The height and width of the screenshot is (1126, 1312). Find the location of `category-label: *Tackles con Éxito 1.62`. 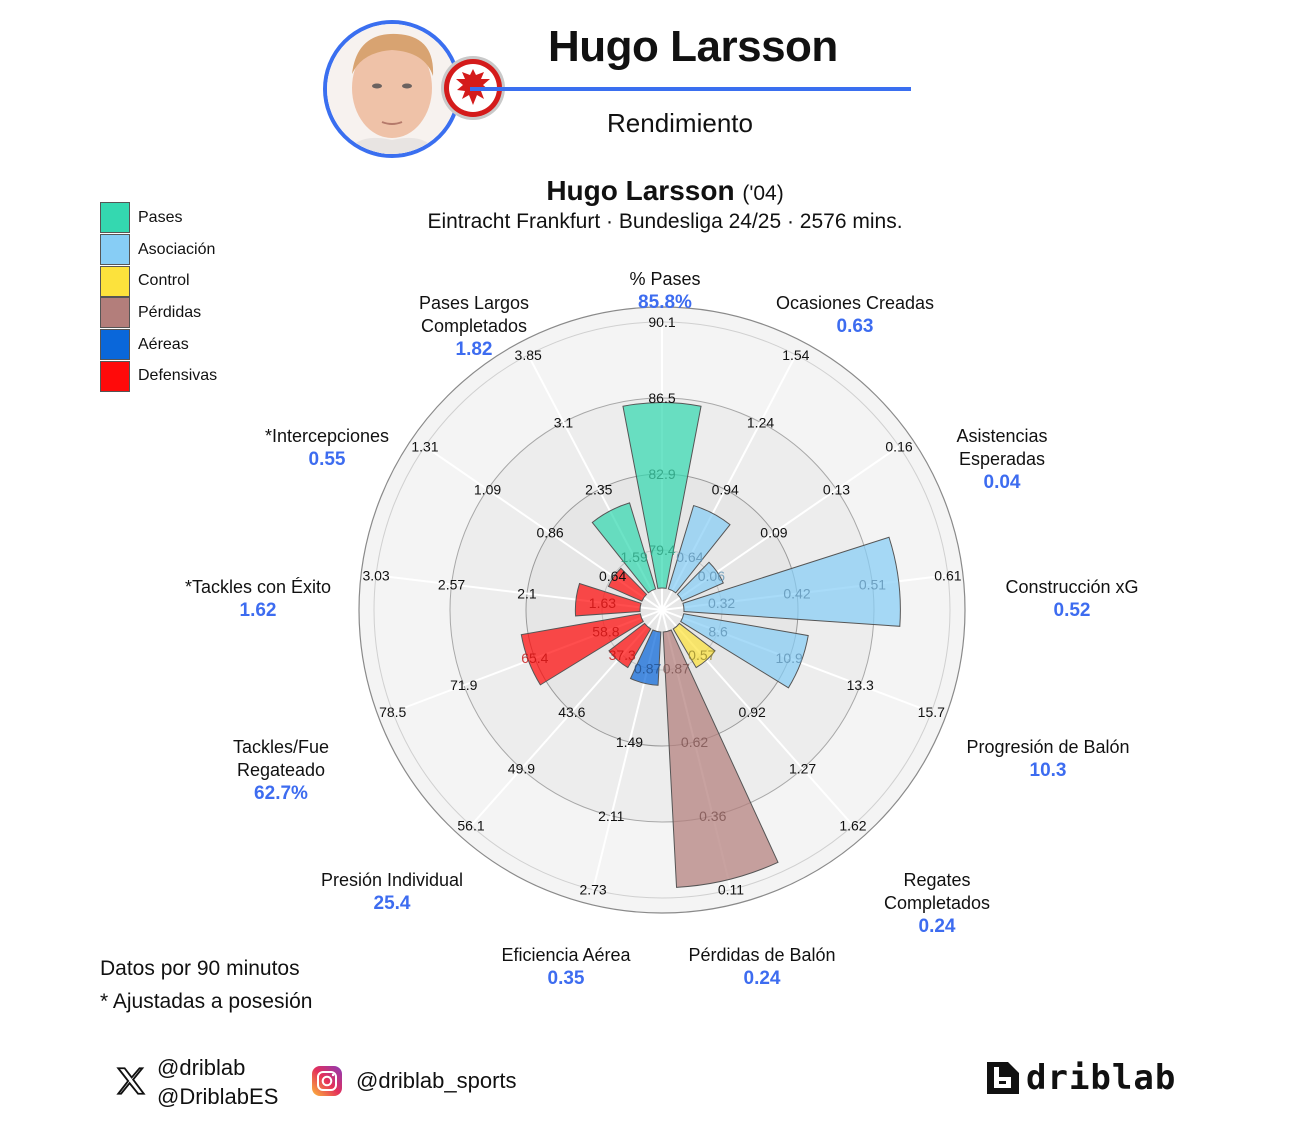

category-label: *Tackles con Éxito 1.62 is located at coordinates (258, 599).